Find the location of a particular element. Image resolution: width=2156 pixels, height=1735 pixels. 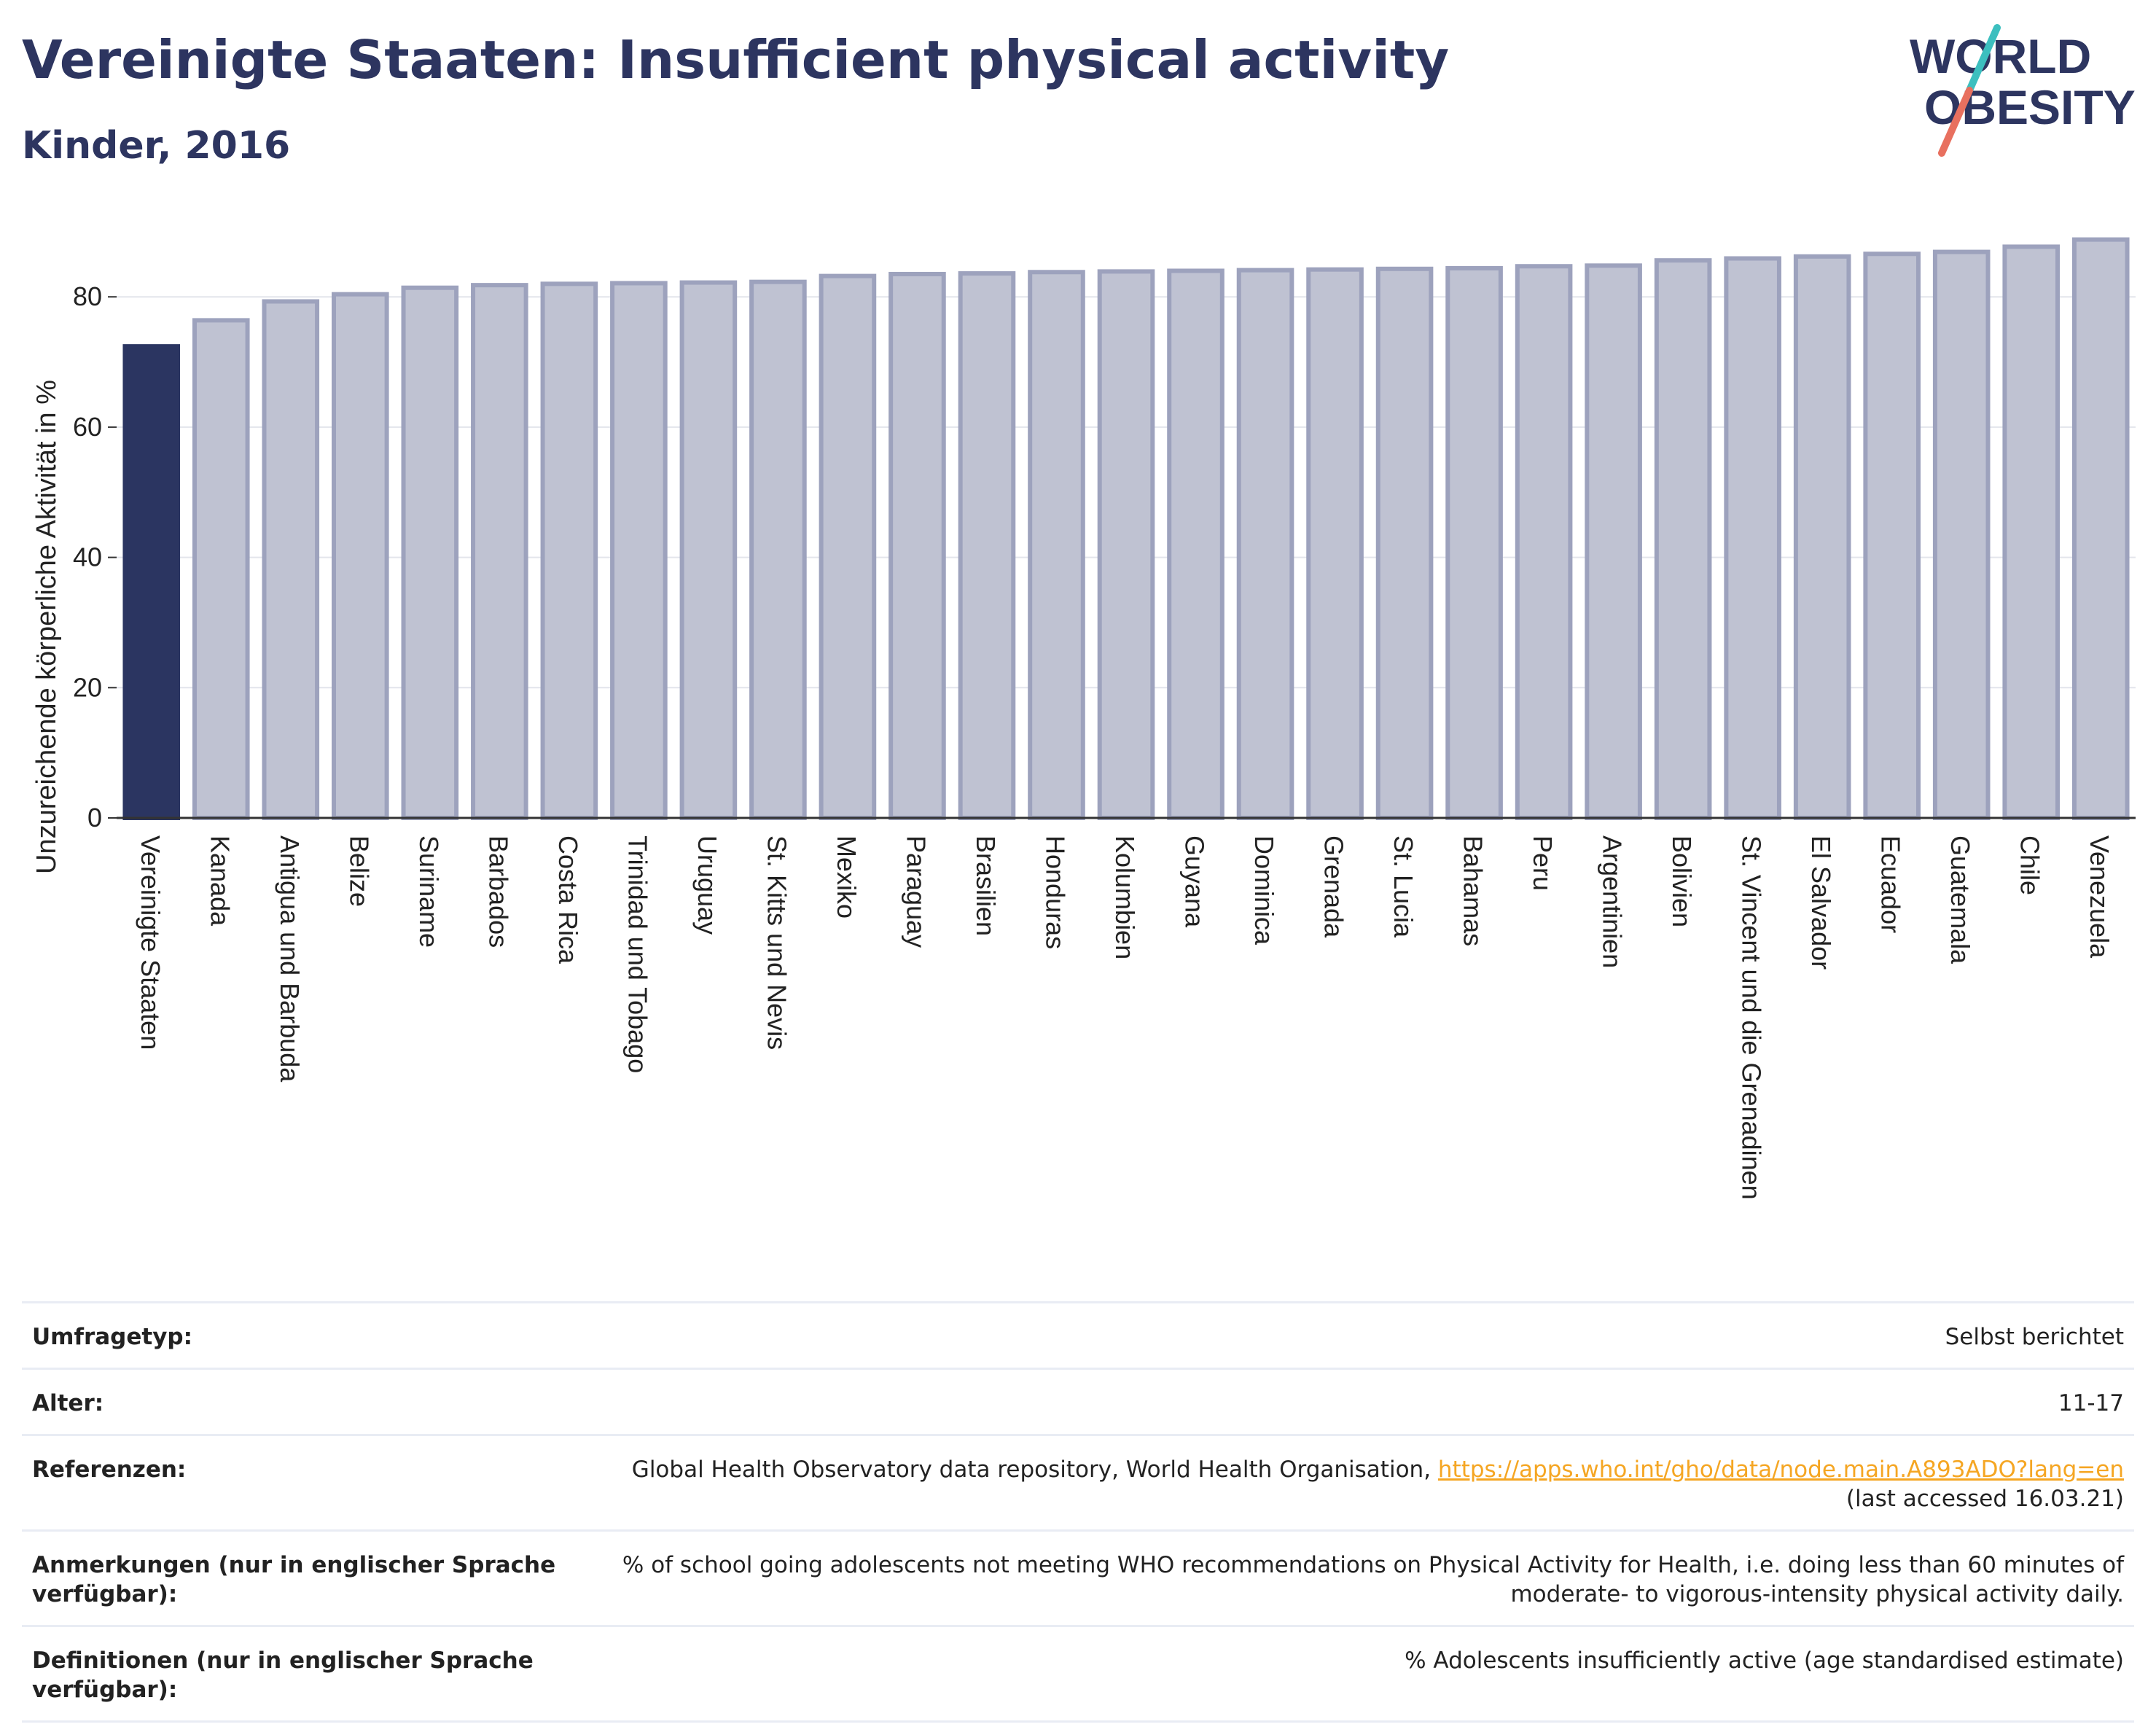

x-tick-label: St. Vincent und die Grenadinen is located at coordinates (1752, 1018).